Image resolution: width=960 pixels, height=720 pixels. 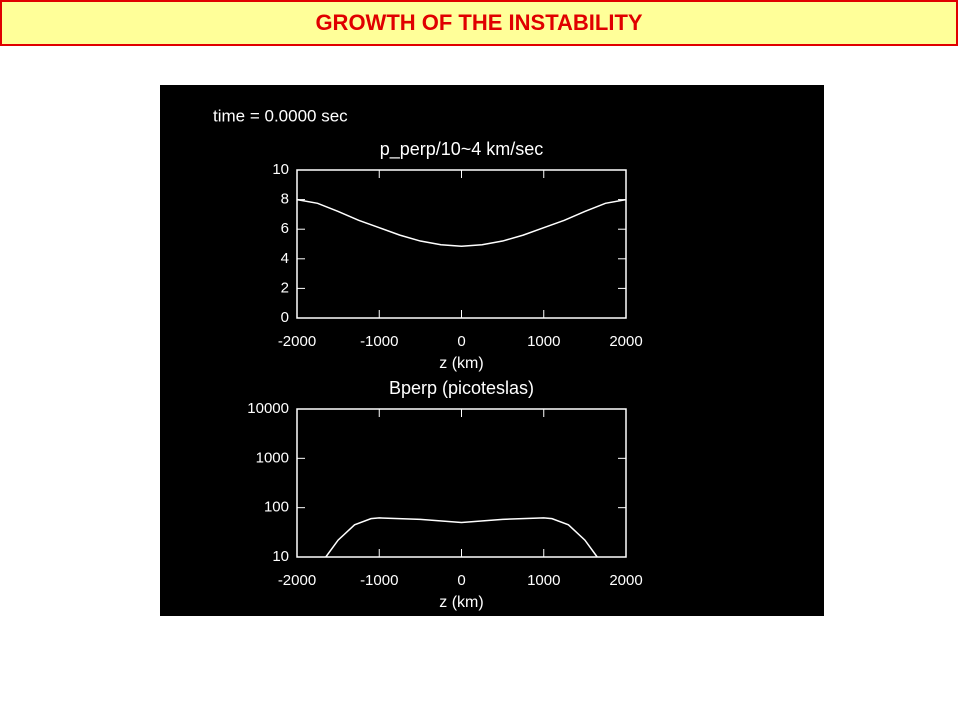 I want to click on y-tick-label: 1000, so click(x=272, y=457).